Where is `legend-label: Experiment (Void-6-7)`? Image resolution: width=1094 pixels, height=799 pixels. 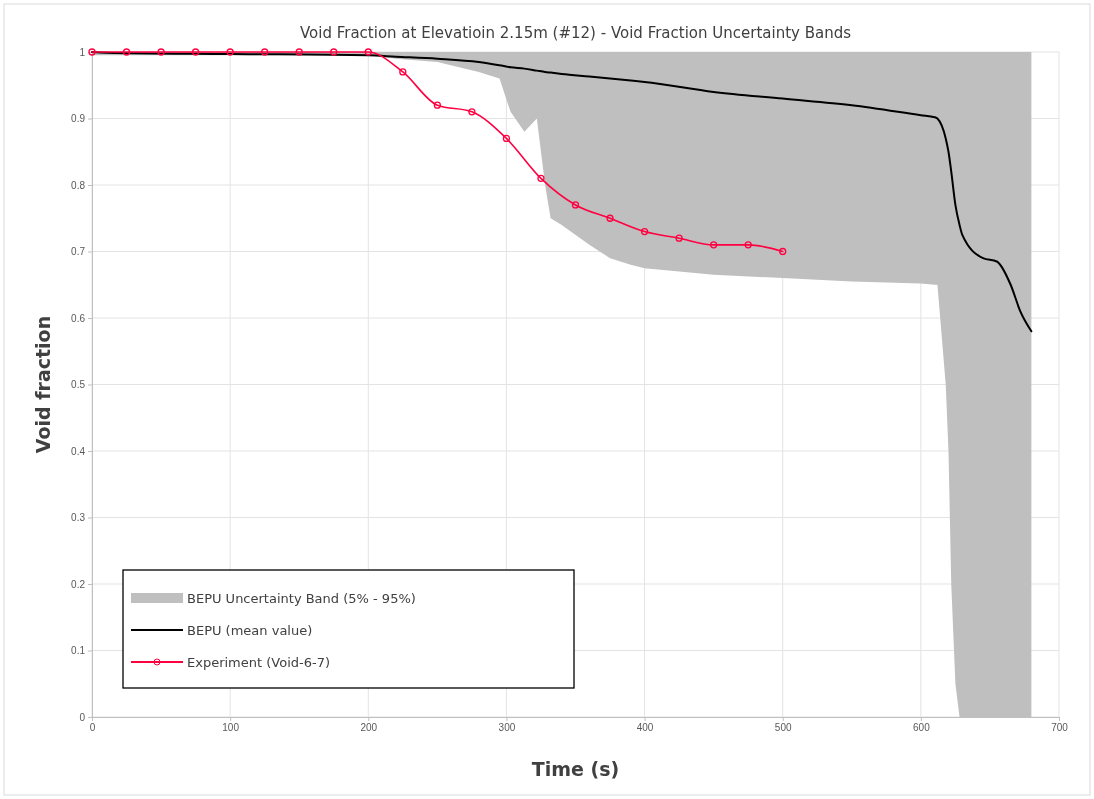
legend-label: Experiment (Void-6-7) is located at coordinates (259, 662).